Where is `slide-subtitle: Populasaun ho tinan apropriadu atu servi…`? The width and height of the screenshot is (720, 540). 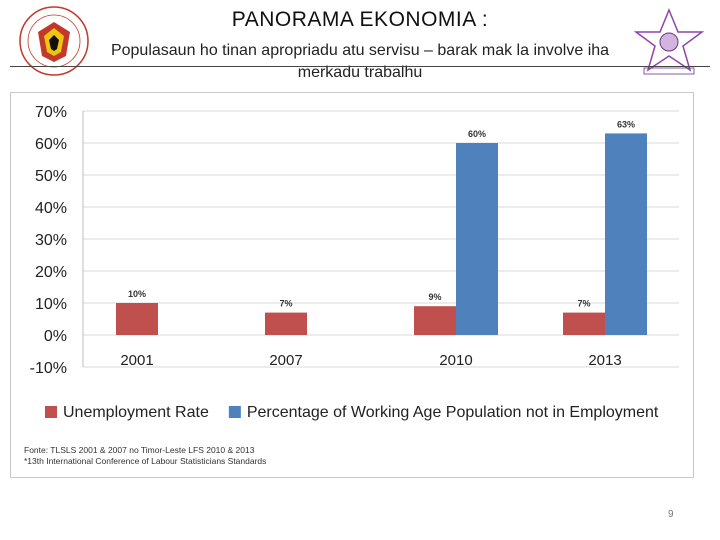 slide-subtitle: Populasaun ho tinan apropriadu atu servi… is located at coordinates (360, 61).